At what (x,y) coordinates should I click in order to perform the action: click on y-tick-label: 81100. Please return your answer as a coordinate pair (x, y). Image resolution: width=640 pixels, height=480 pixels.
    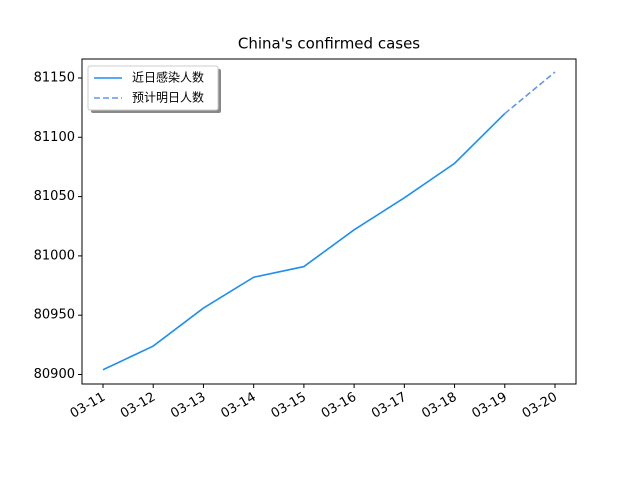
    Looking at the image, I should click on (54, 137).